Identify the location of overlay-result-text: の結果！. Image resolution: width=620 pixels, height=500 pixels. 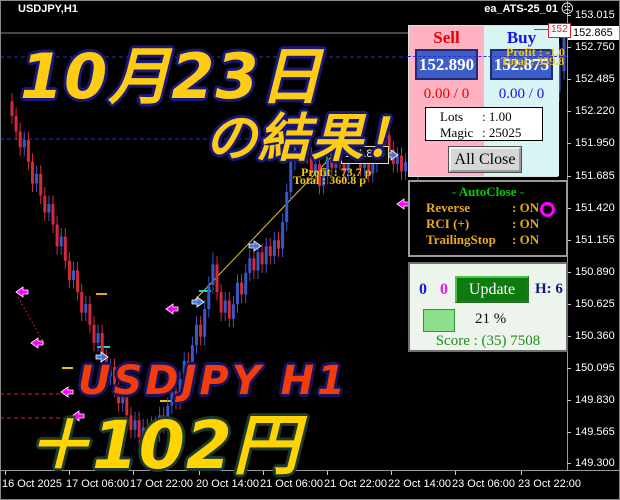
(311, 139).